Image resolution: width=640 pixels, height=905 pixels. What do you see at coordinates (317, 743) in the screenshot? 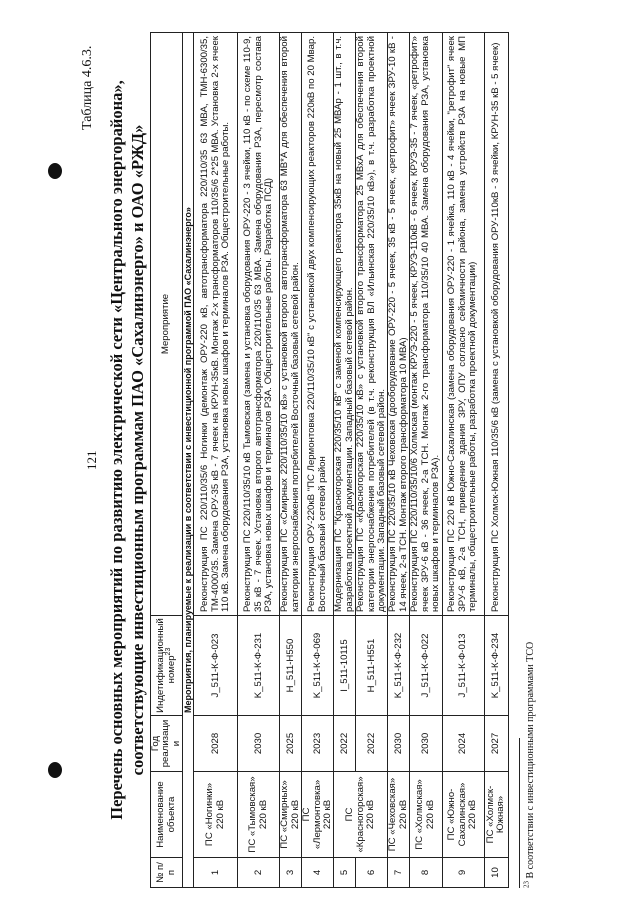
I see `year: 2023` at bounding box center [317, 743].